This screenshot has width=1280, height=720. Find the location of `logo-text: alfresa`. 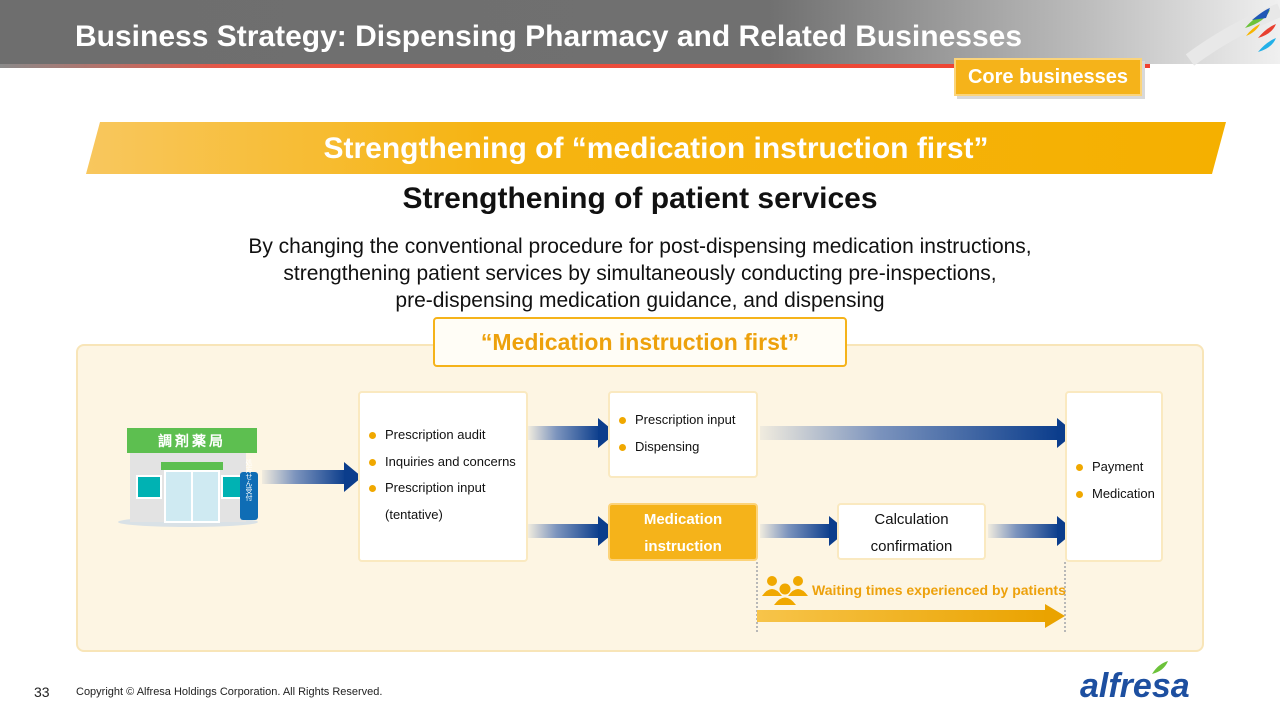

logo-text: alfresa is located at coordinates (1135, 686).